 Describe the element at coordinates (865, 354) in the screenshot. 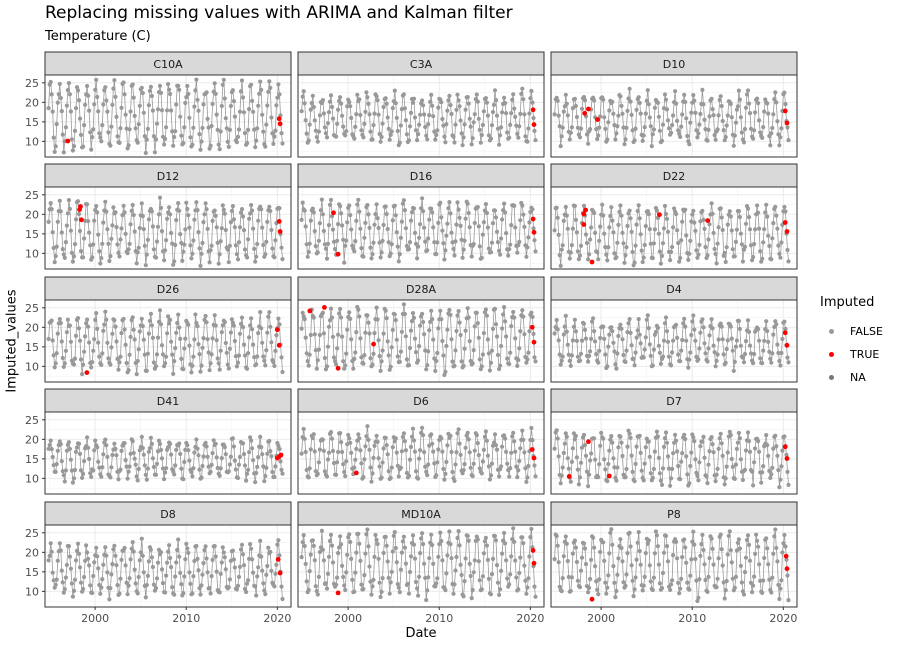

I see `legend-label-true: TRUE` at that location.